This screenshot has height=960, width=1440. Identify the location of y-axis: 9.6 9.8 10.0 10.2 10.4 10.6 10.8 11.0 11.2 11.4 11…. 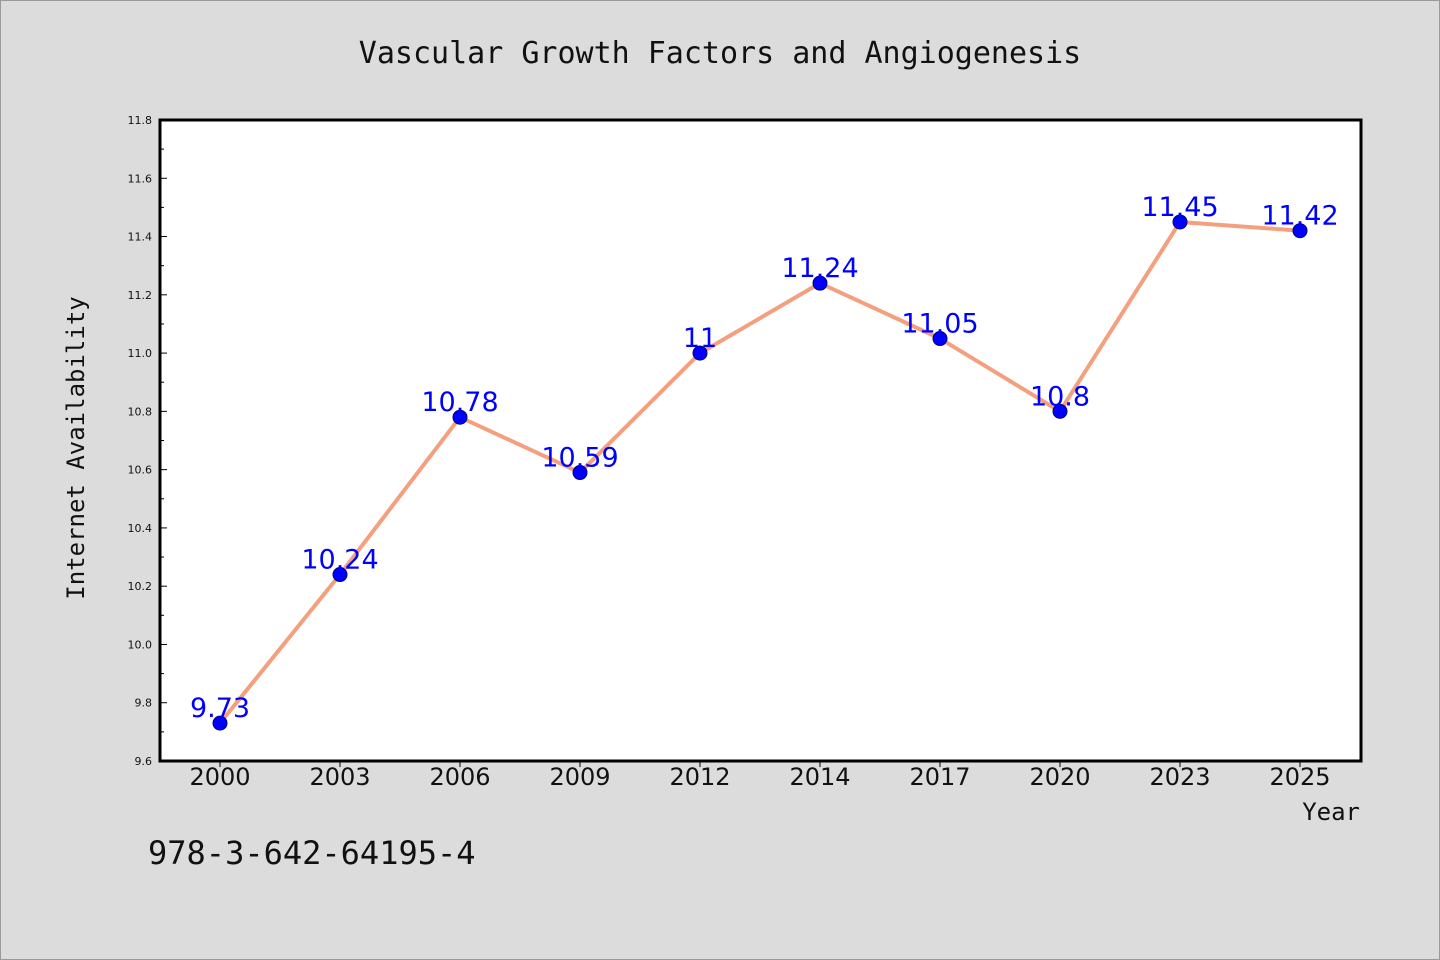
(147, 441).